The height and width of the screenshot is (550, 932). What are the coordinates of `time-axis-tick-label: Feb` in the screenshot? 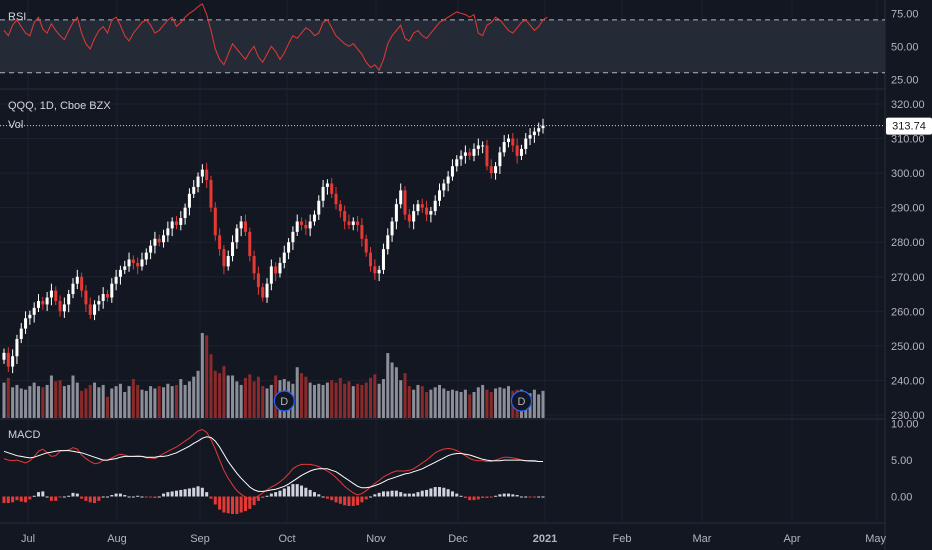 It's located at (622, 539).